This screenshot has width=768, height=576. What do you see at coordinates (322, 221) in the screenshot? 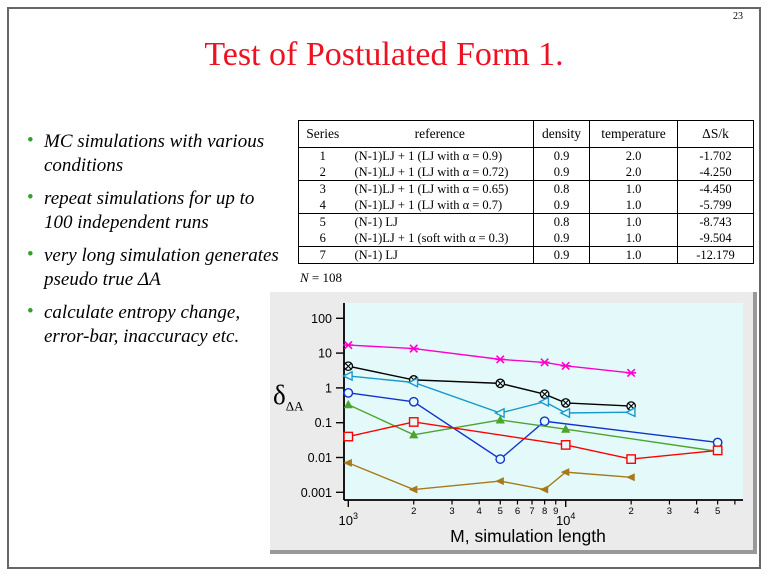
I see `table-cell: 5` at bounding box center [322, 221].